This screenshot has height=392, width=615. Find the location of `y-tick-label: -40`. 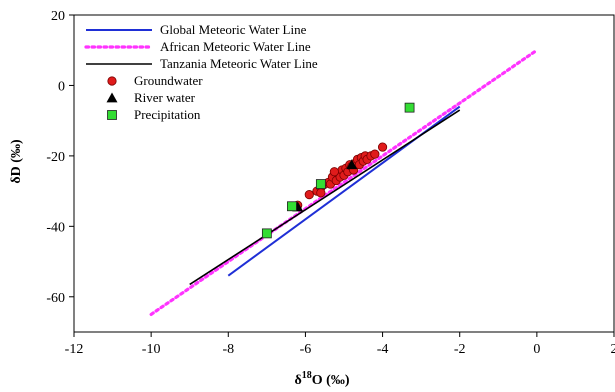

y-tick-label: -40 is located at coordinates (55, 227).